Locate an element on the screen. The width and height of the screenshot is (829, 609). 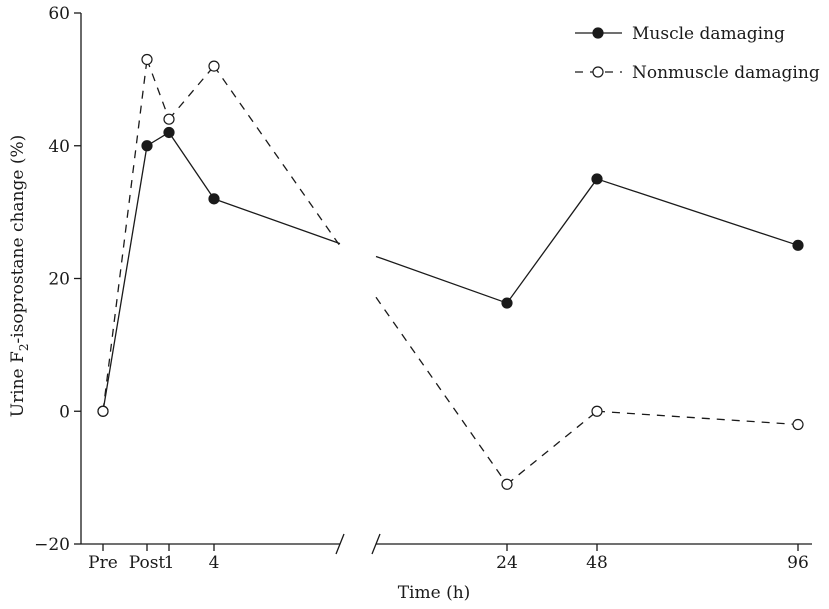
y-axis-label: Urine F2-isoprostane change (%) is located at coordinates (19, 276).